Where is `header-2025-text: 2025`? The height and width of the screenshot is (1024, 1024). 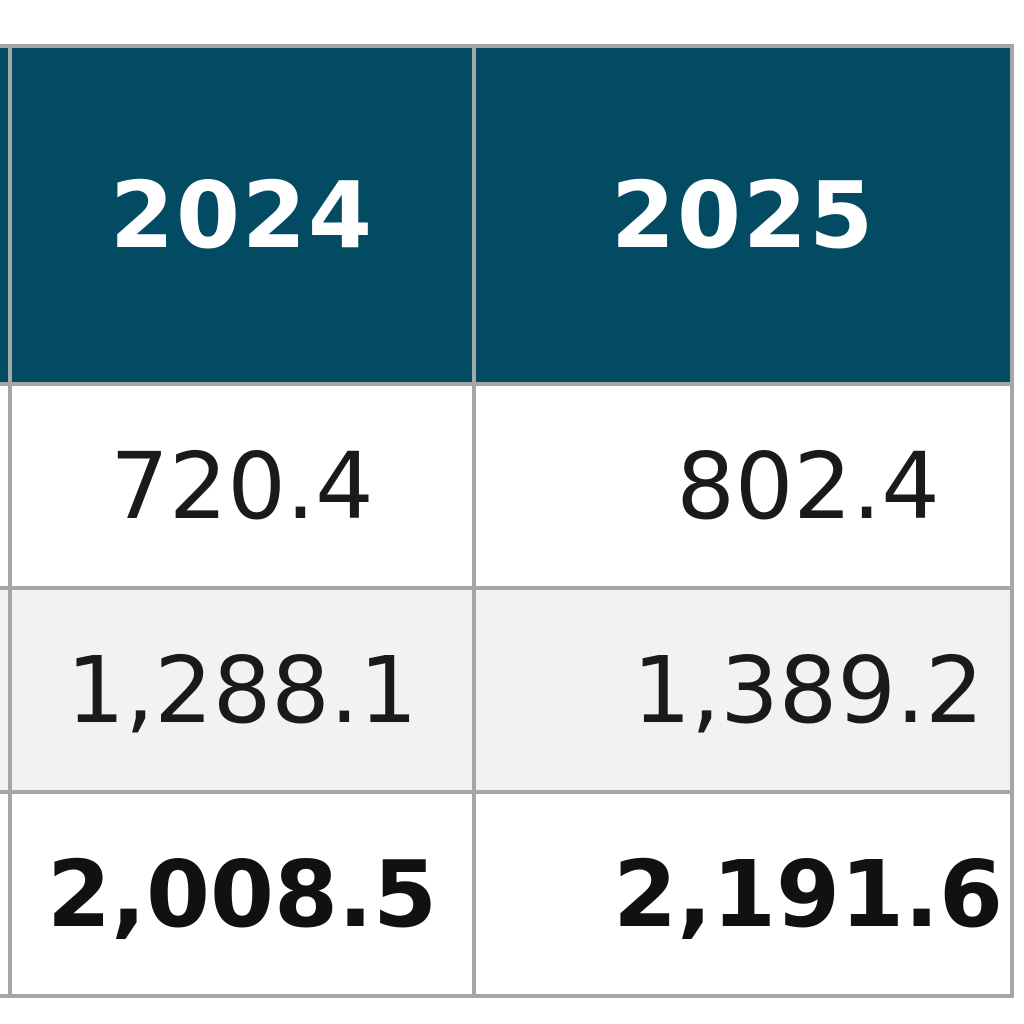 header-2025-text: 2025 is located at coordinates (743, 215).